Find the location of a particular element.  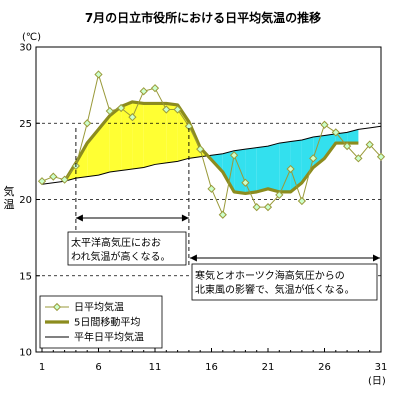

series-normal is located at coordinates (211, 155).